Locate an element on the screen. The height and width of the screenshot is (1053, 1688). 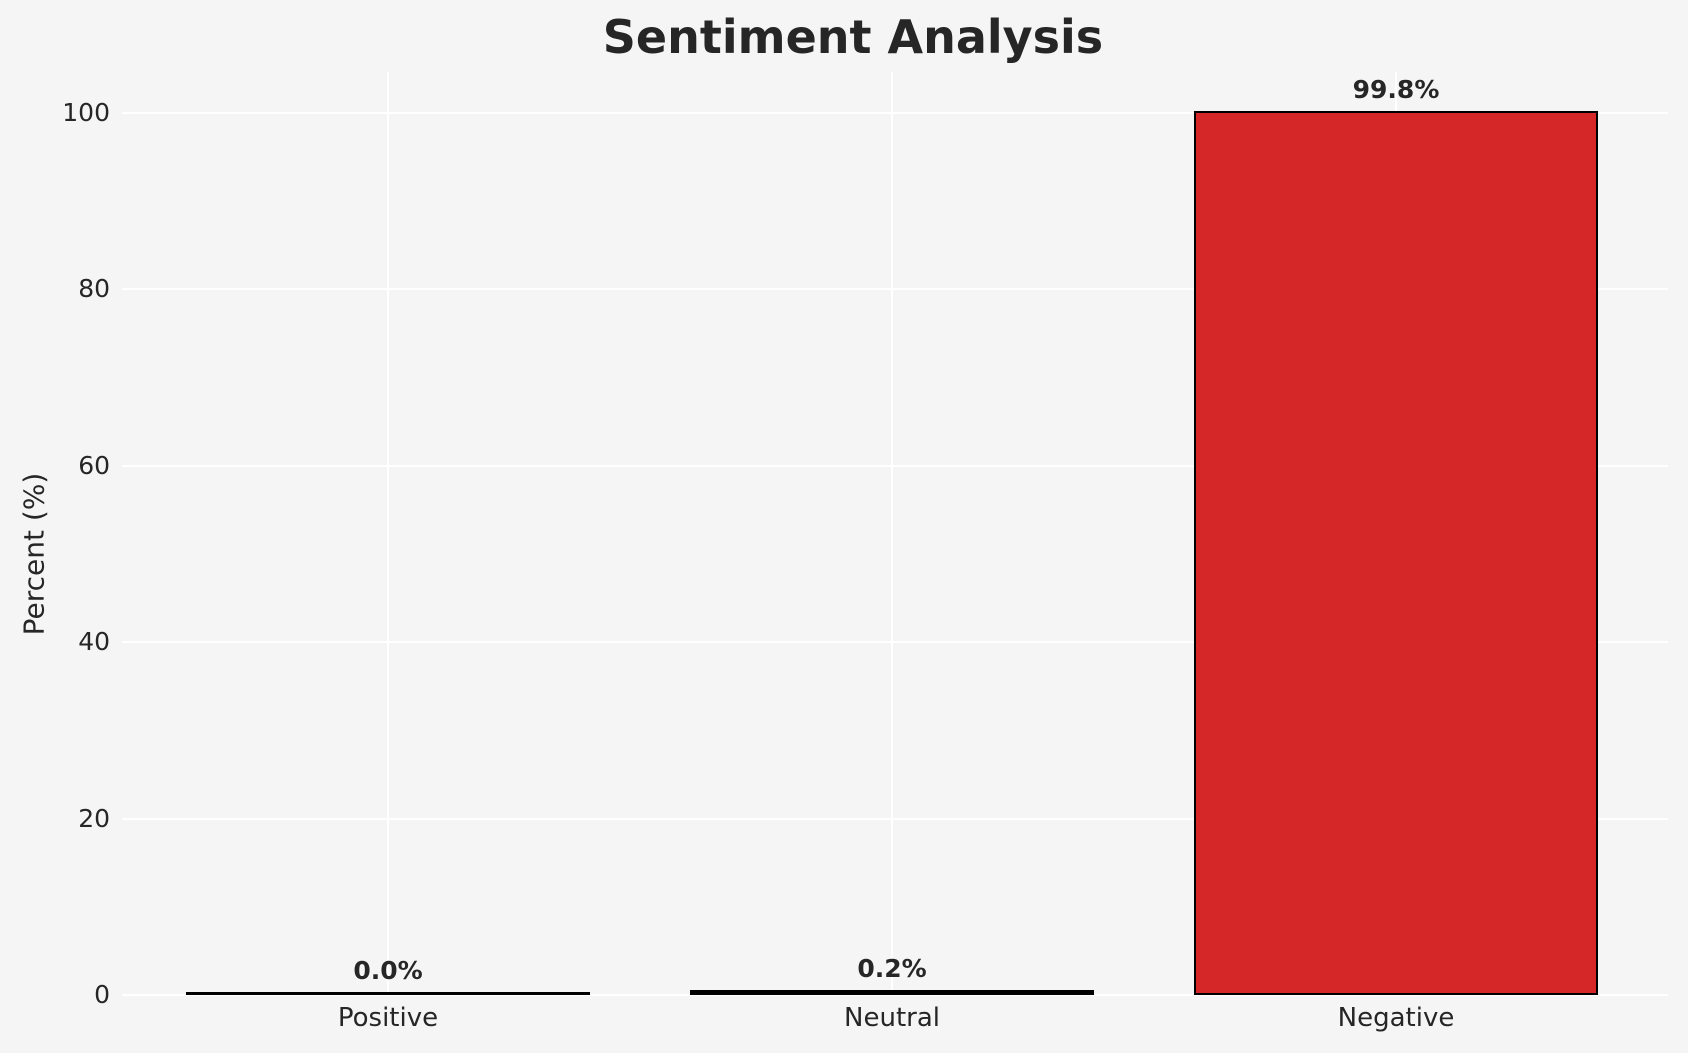
y-axis-label: Percent (%) is located at coordinates (34, 554).